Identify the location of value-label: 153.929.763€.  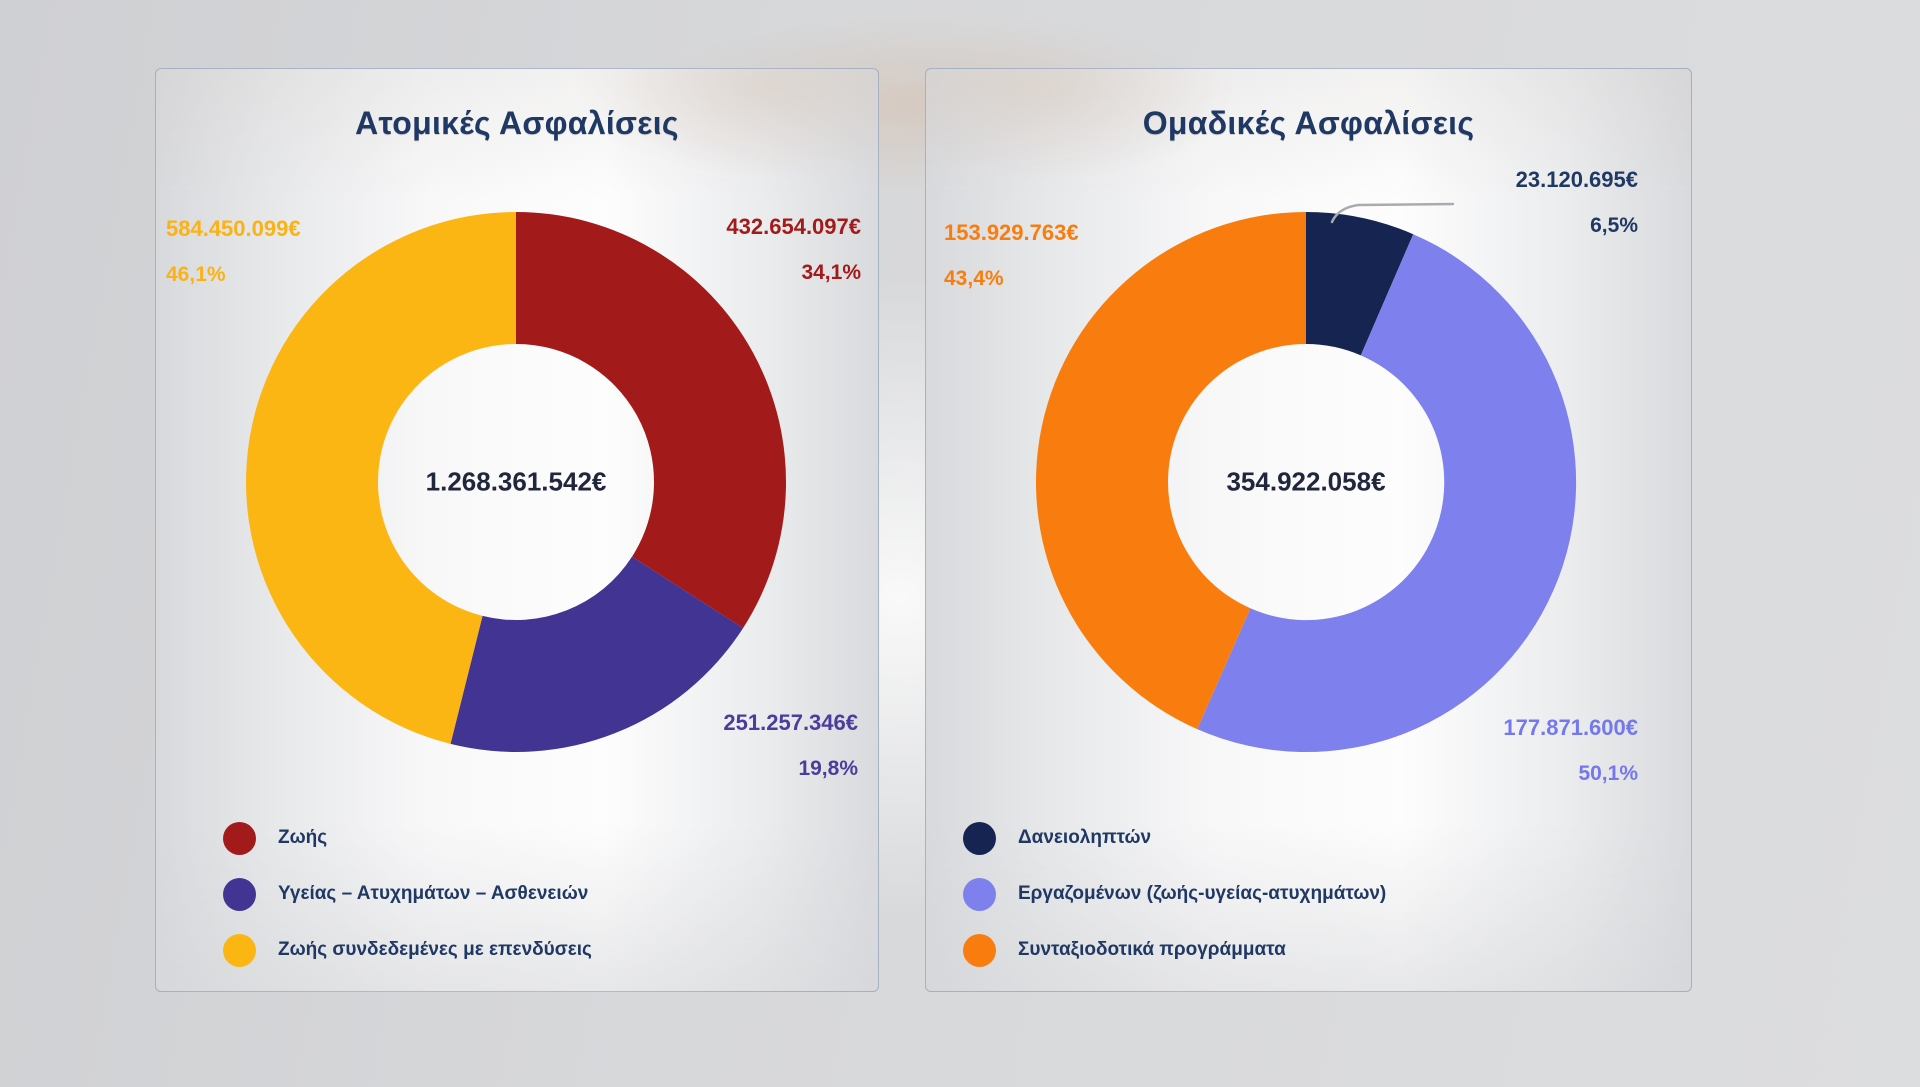
(1011, 232).